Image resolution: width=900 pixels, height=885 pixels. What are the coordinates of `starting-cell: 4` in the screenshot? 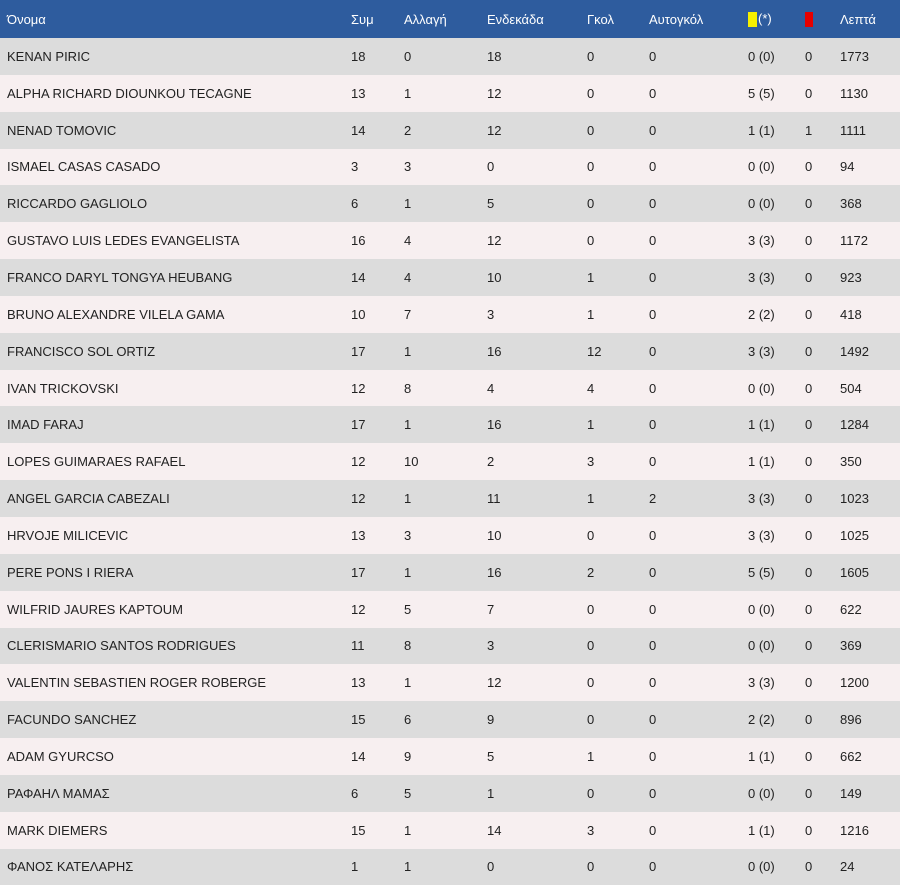 It's located at (491, 388).